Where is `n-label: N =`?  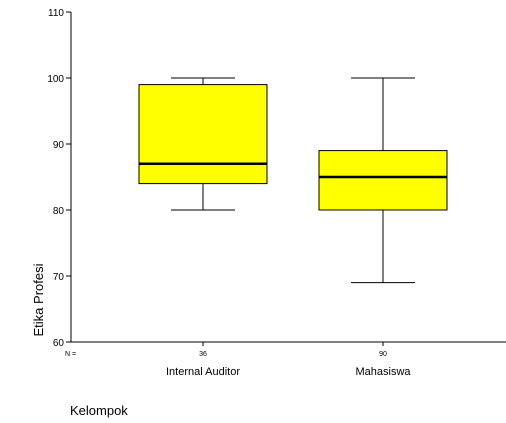
n-label: N = is located at coordinates (70, 354).